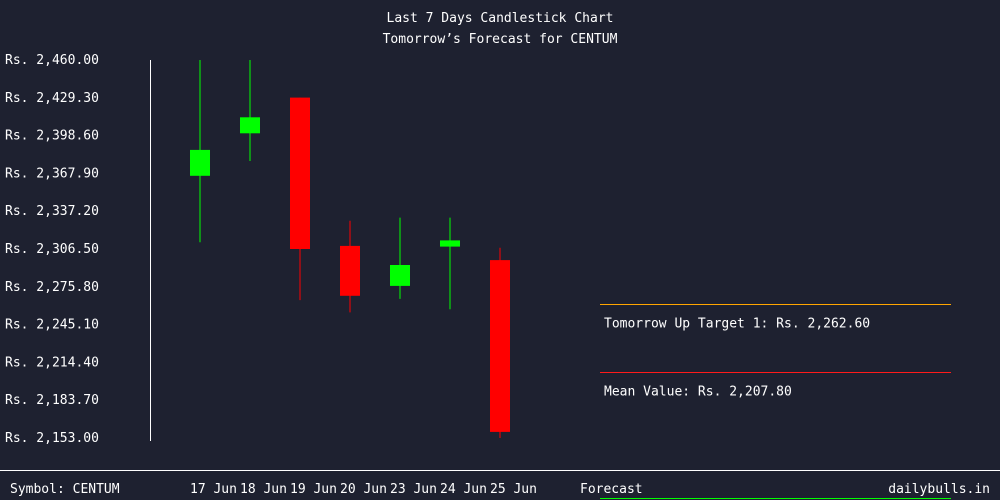 The width and height of the screenshot is (1000, 500). What do you see at coordinates (52, 325) in the screenshot?
I see `y-tick-label: Rs. 2,245.10` at bounding box center [52, 325].